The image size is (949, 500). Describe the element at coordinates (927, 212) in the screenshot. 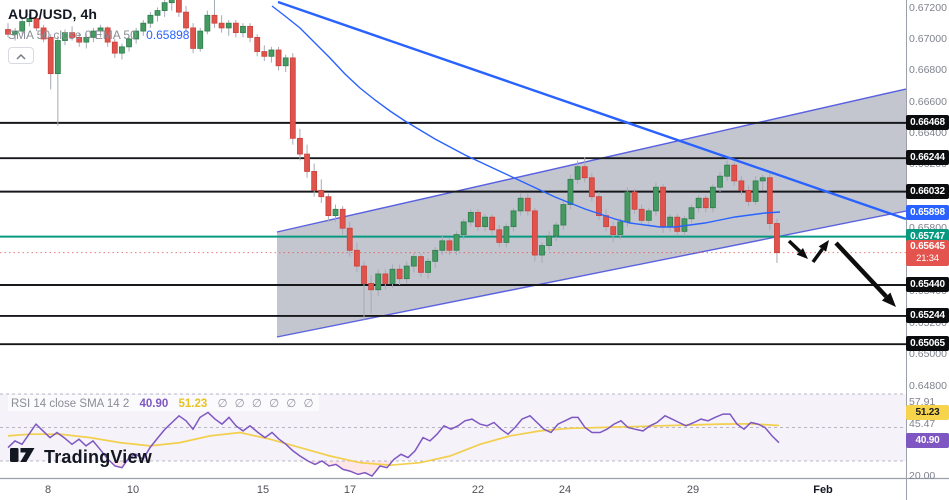

I see `axis-badge-0.65898: 0.65898` at that location.